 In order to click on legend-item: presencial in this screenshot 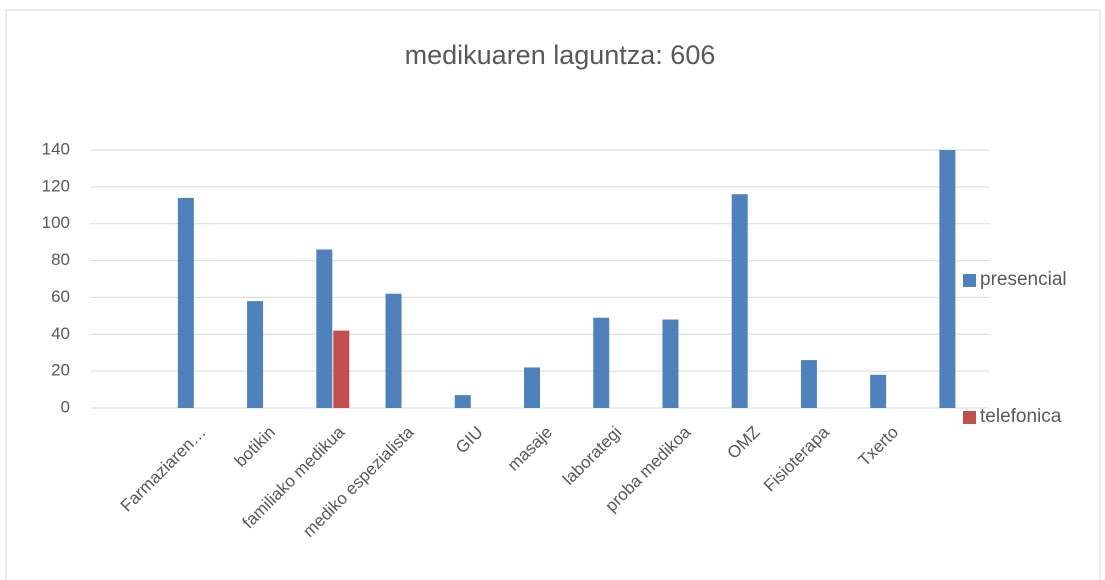, I will do `click(1023, 280)`.